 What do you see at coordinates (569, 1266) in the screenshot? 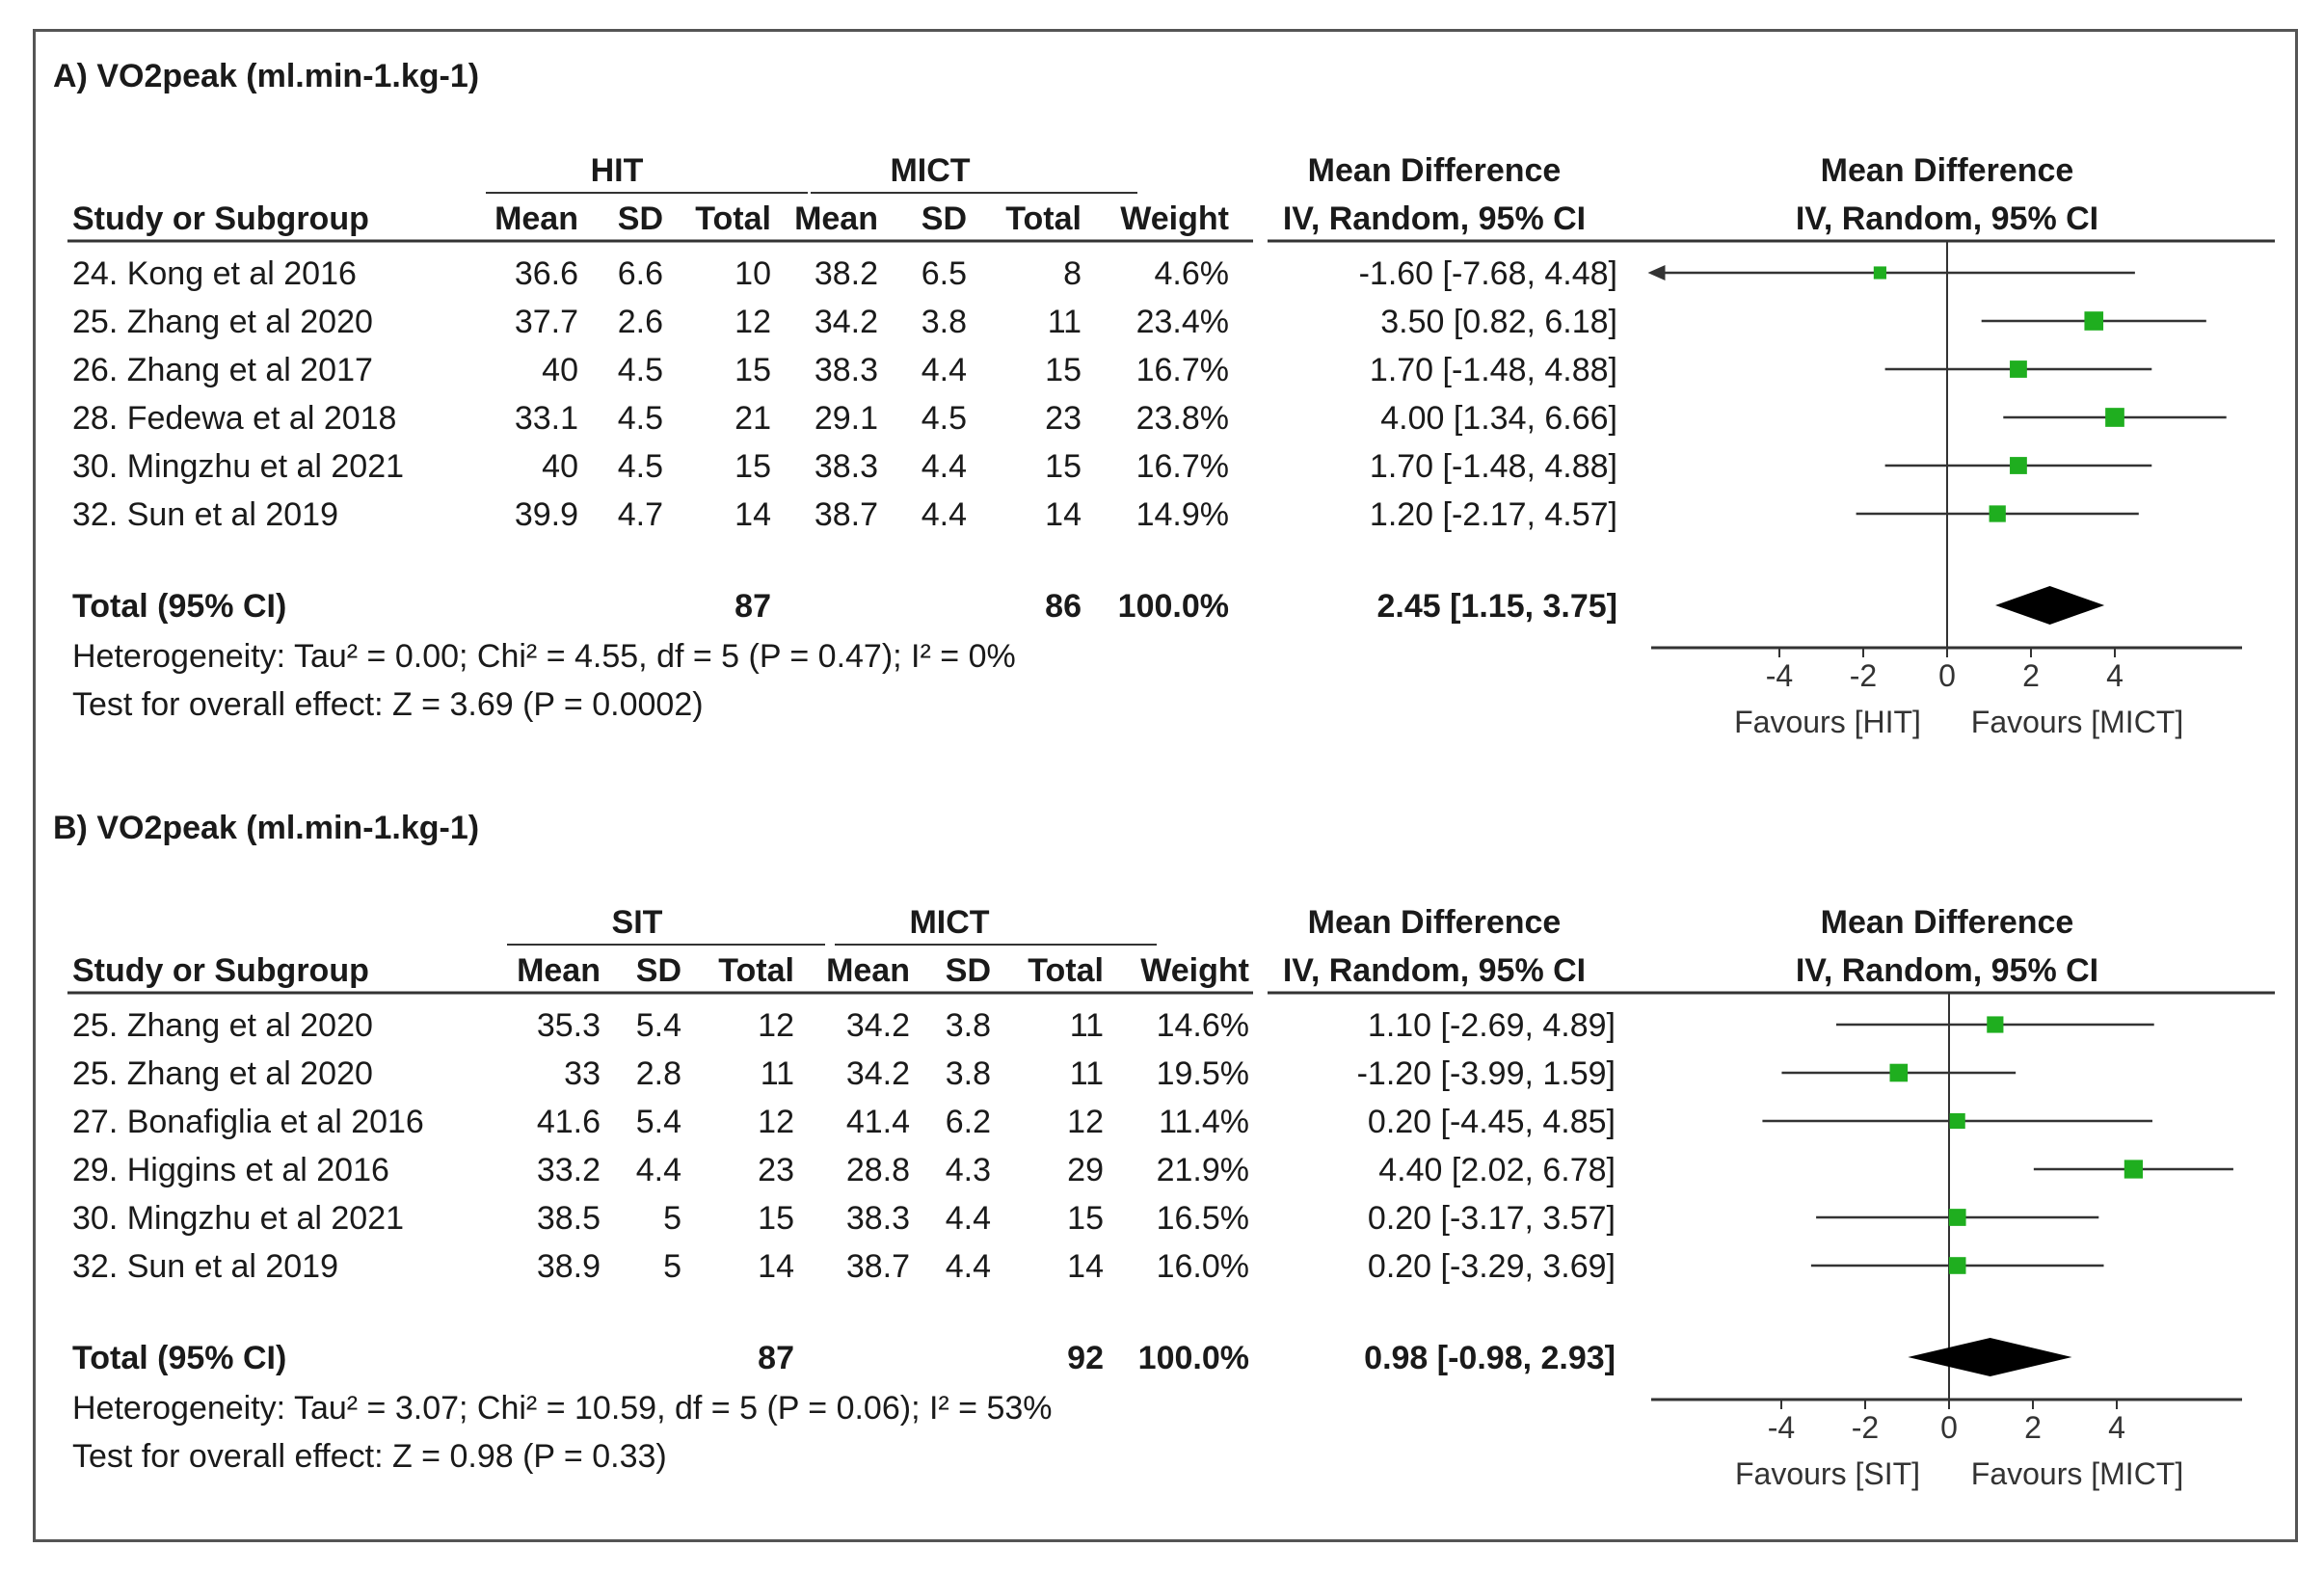
I see `exp-mean: 38.9` at bounding box center [569, 1266].